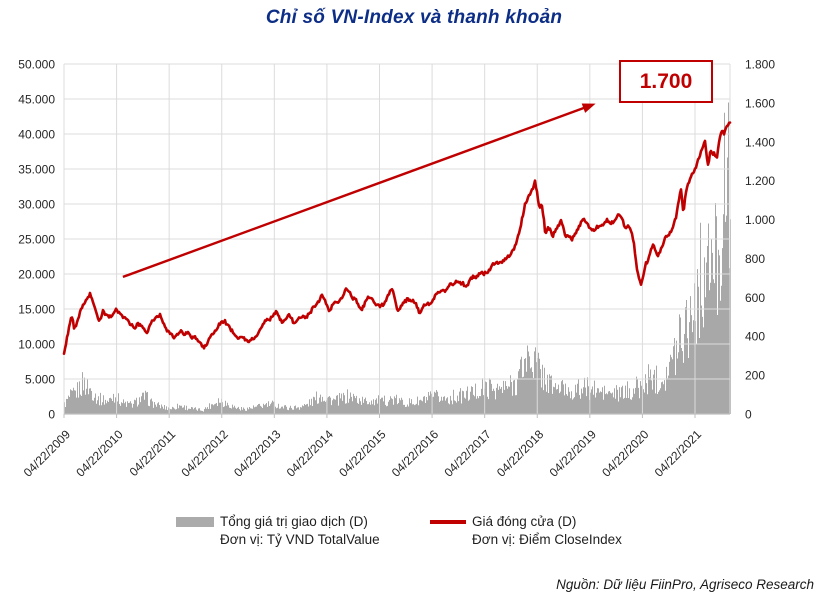 The height and width of the screenshot is (610, 828). I want to click on chart-title: Chỉ số VN-Index và thanh khoản, so click(414, 17).